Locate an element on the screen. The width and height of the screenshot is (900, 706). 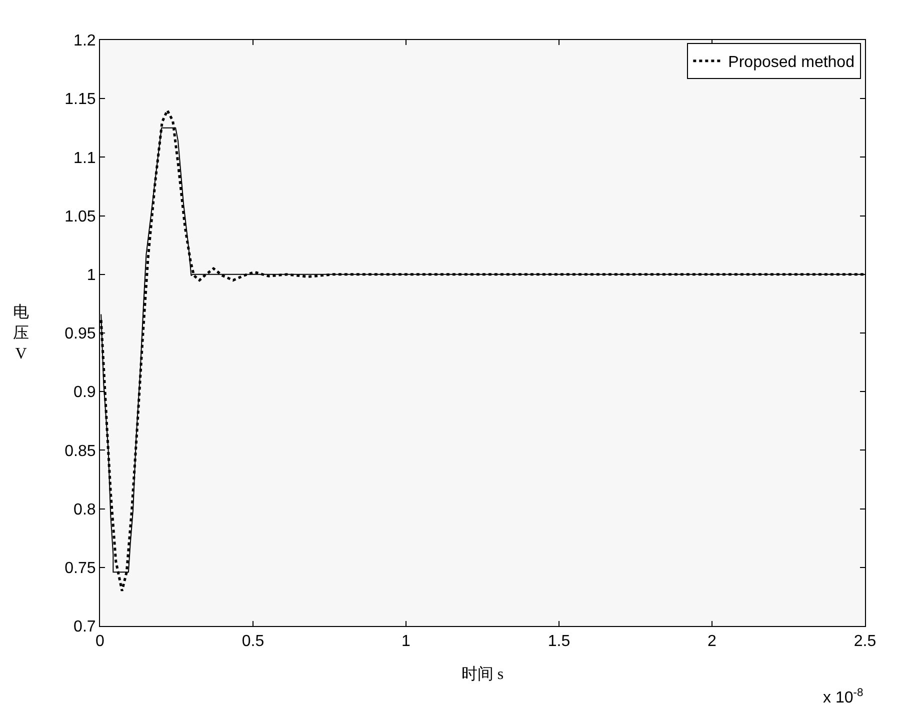
x-tick-label: 1.5 is located at coordinates (559, 641).